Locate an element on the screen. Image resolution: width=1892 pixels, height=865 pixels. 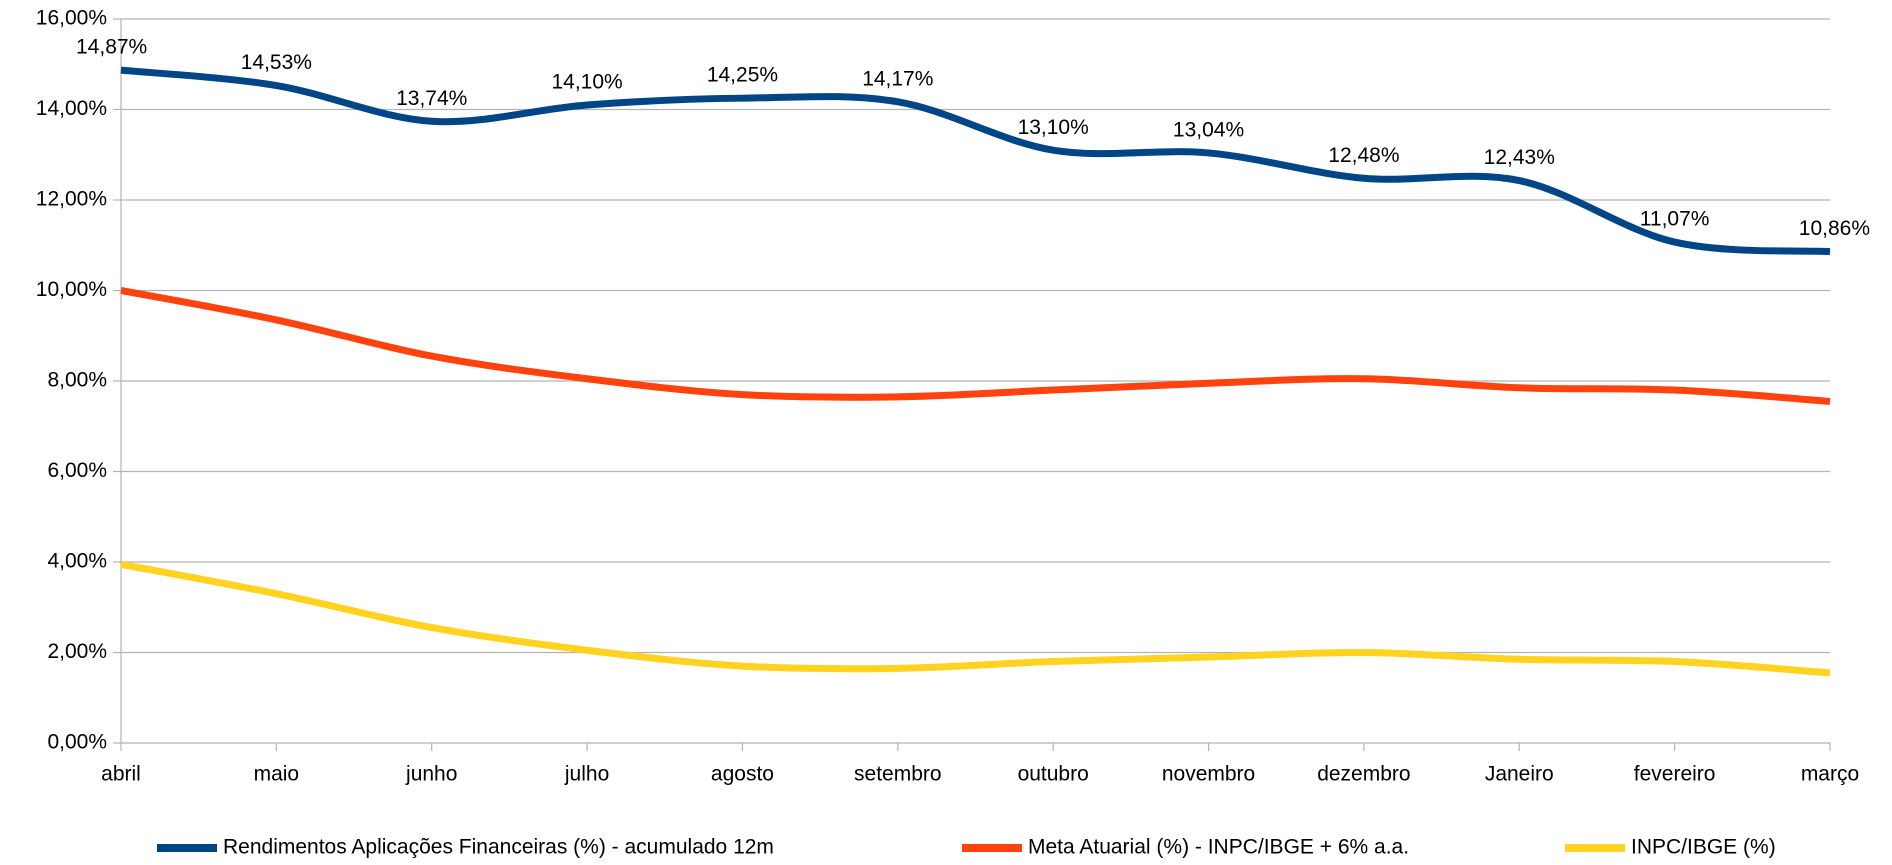
x-tick-label: maio is located at coordinates (277, 774).